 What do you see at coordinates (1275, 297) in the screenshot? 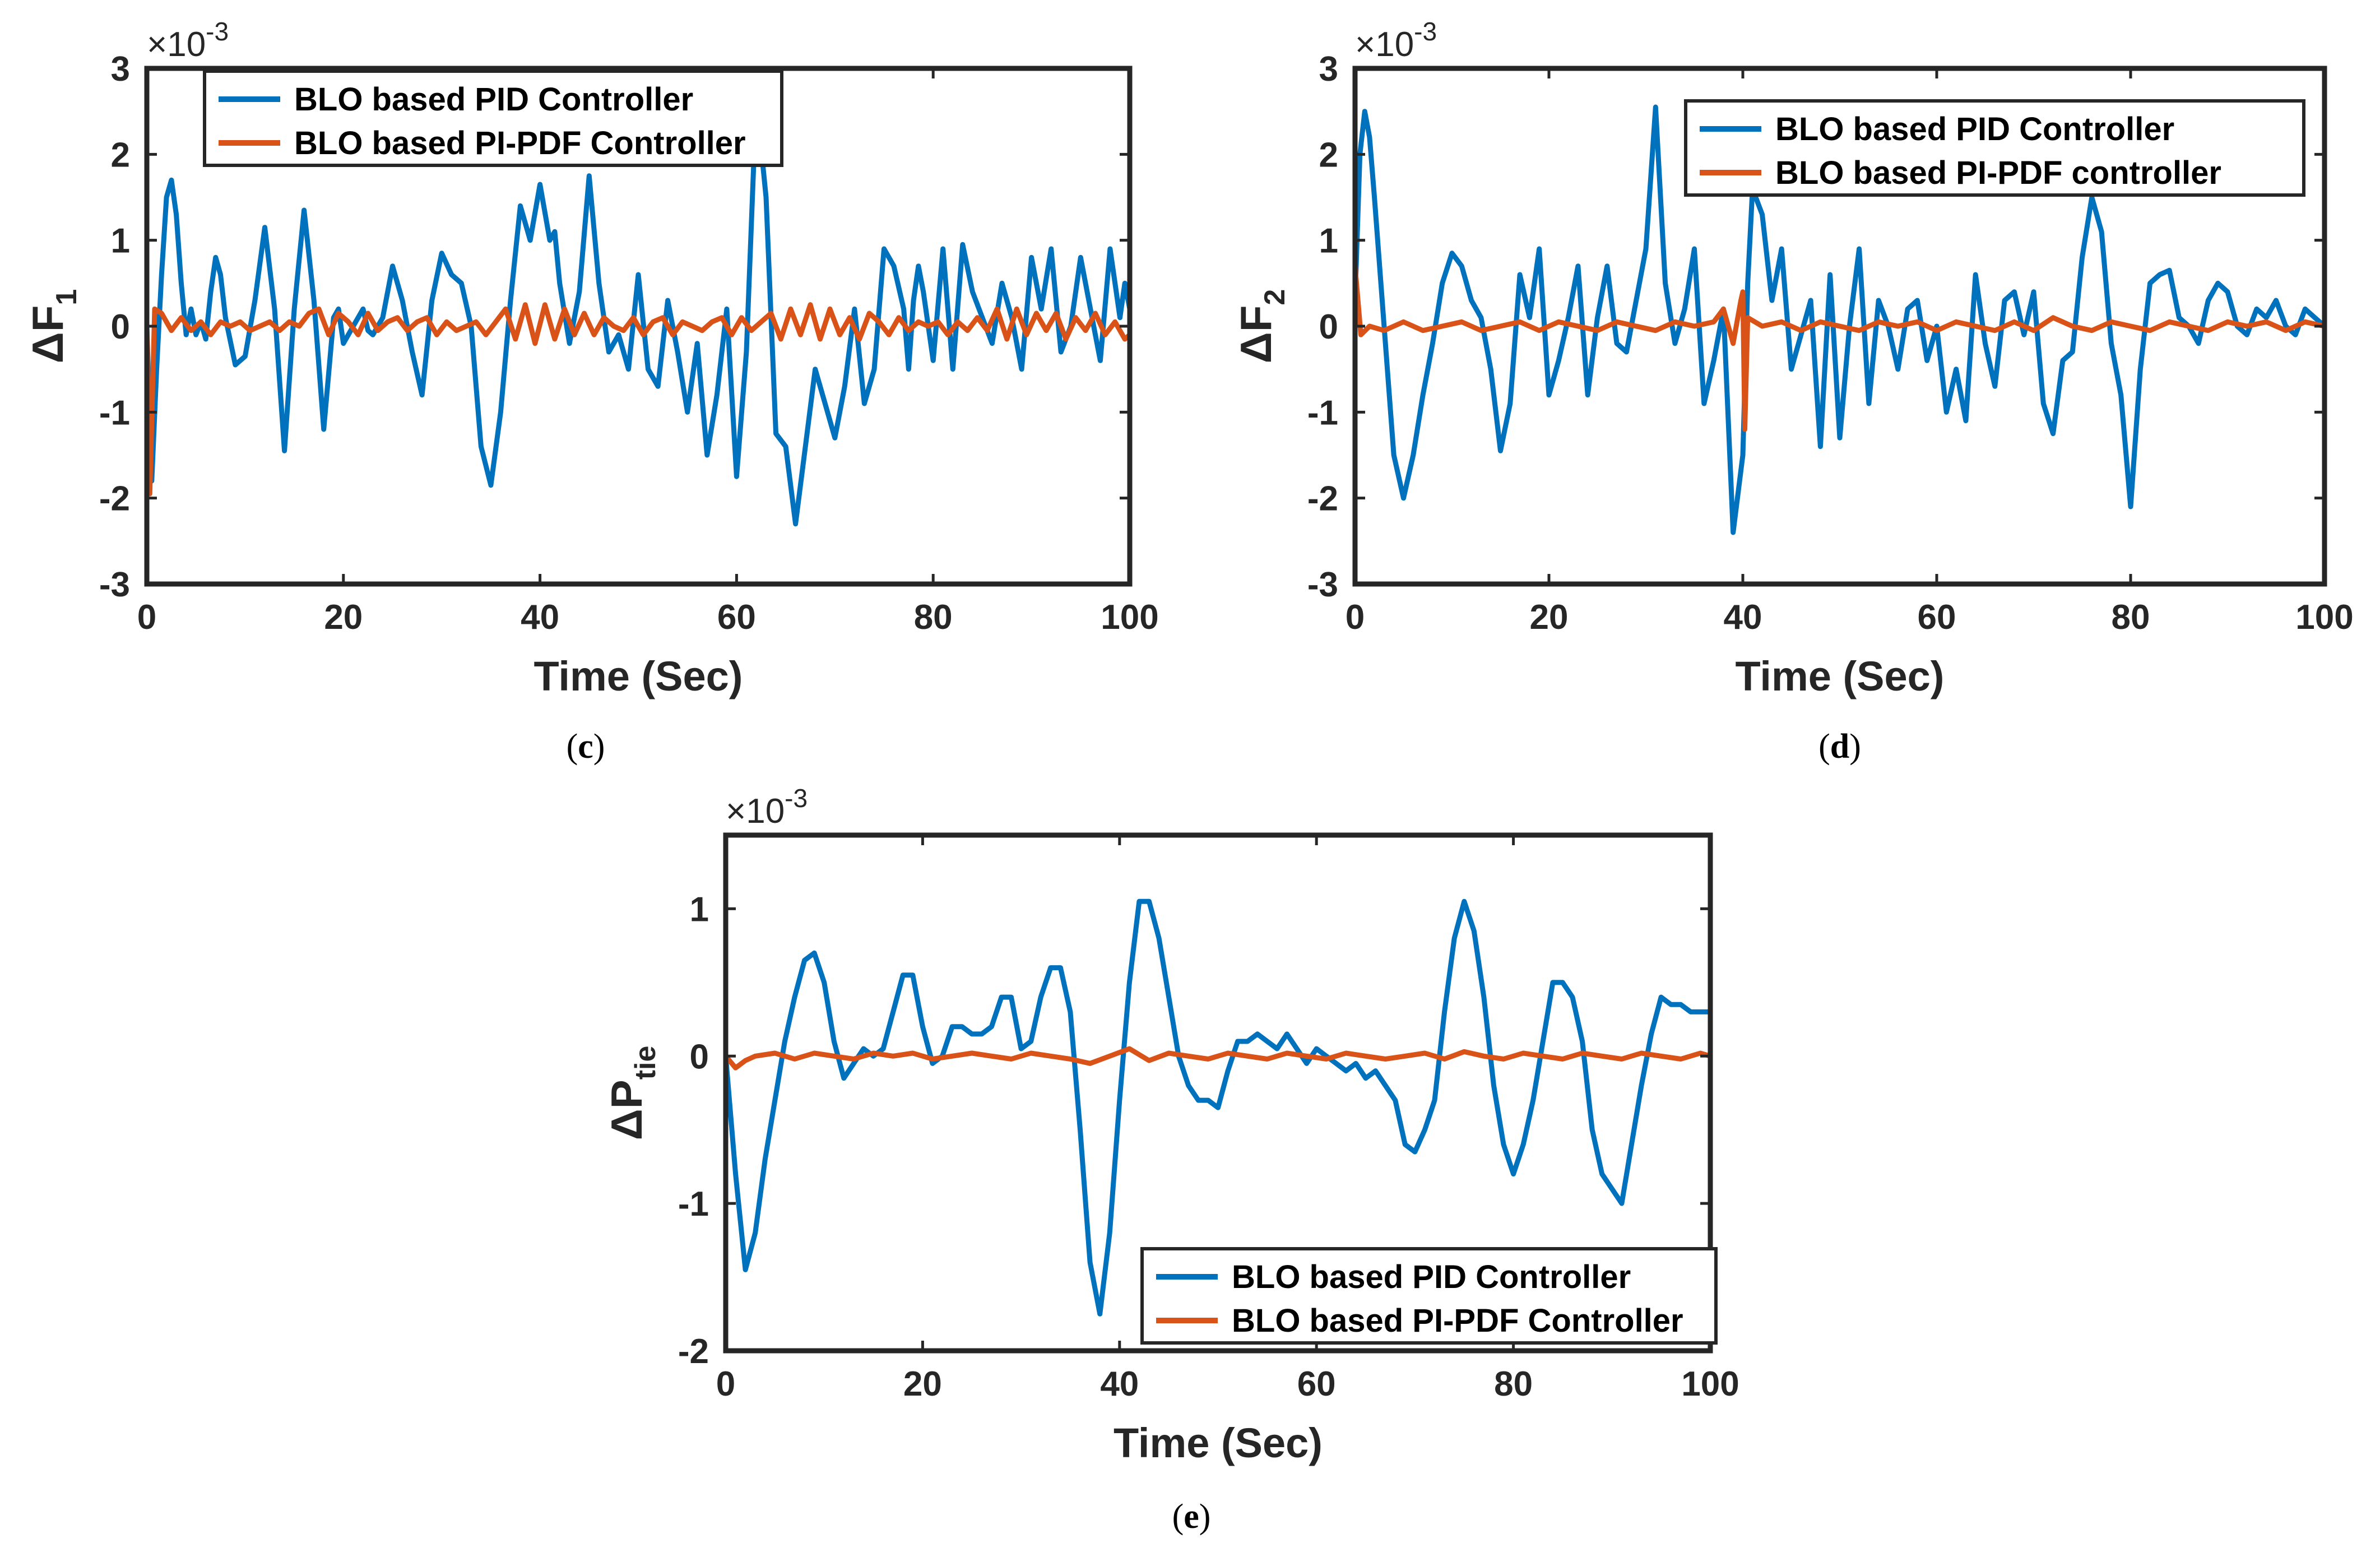
I see `y-axis-label-subscript: 2` at bounding box center [1275, 297].